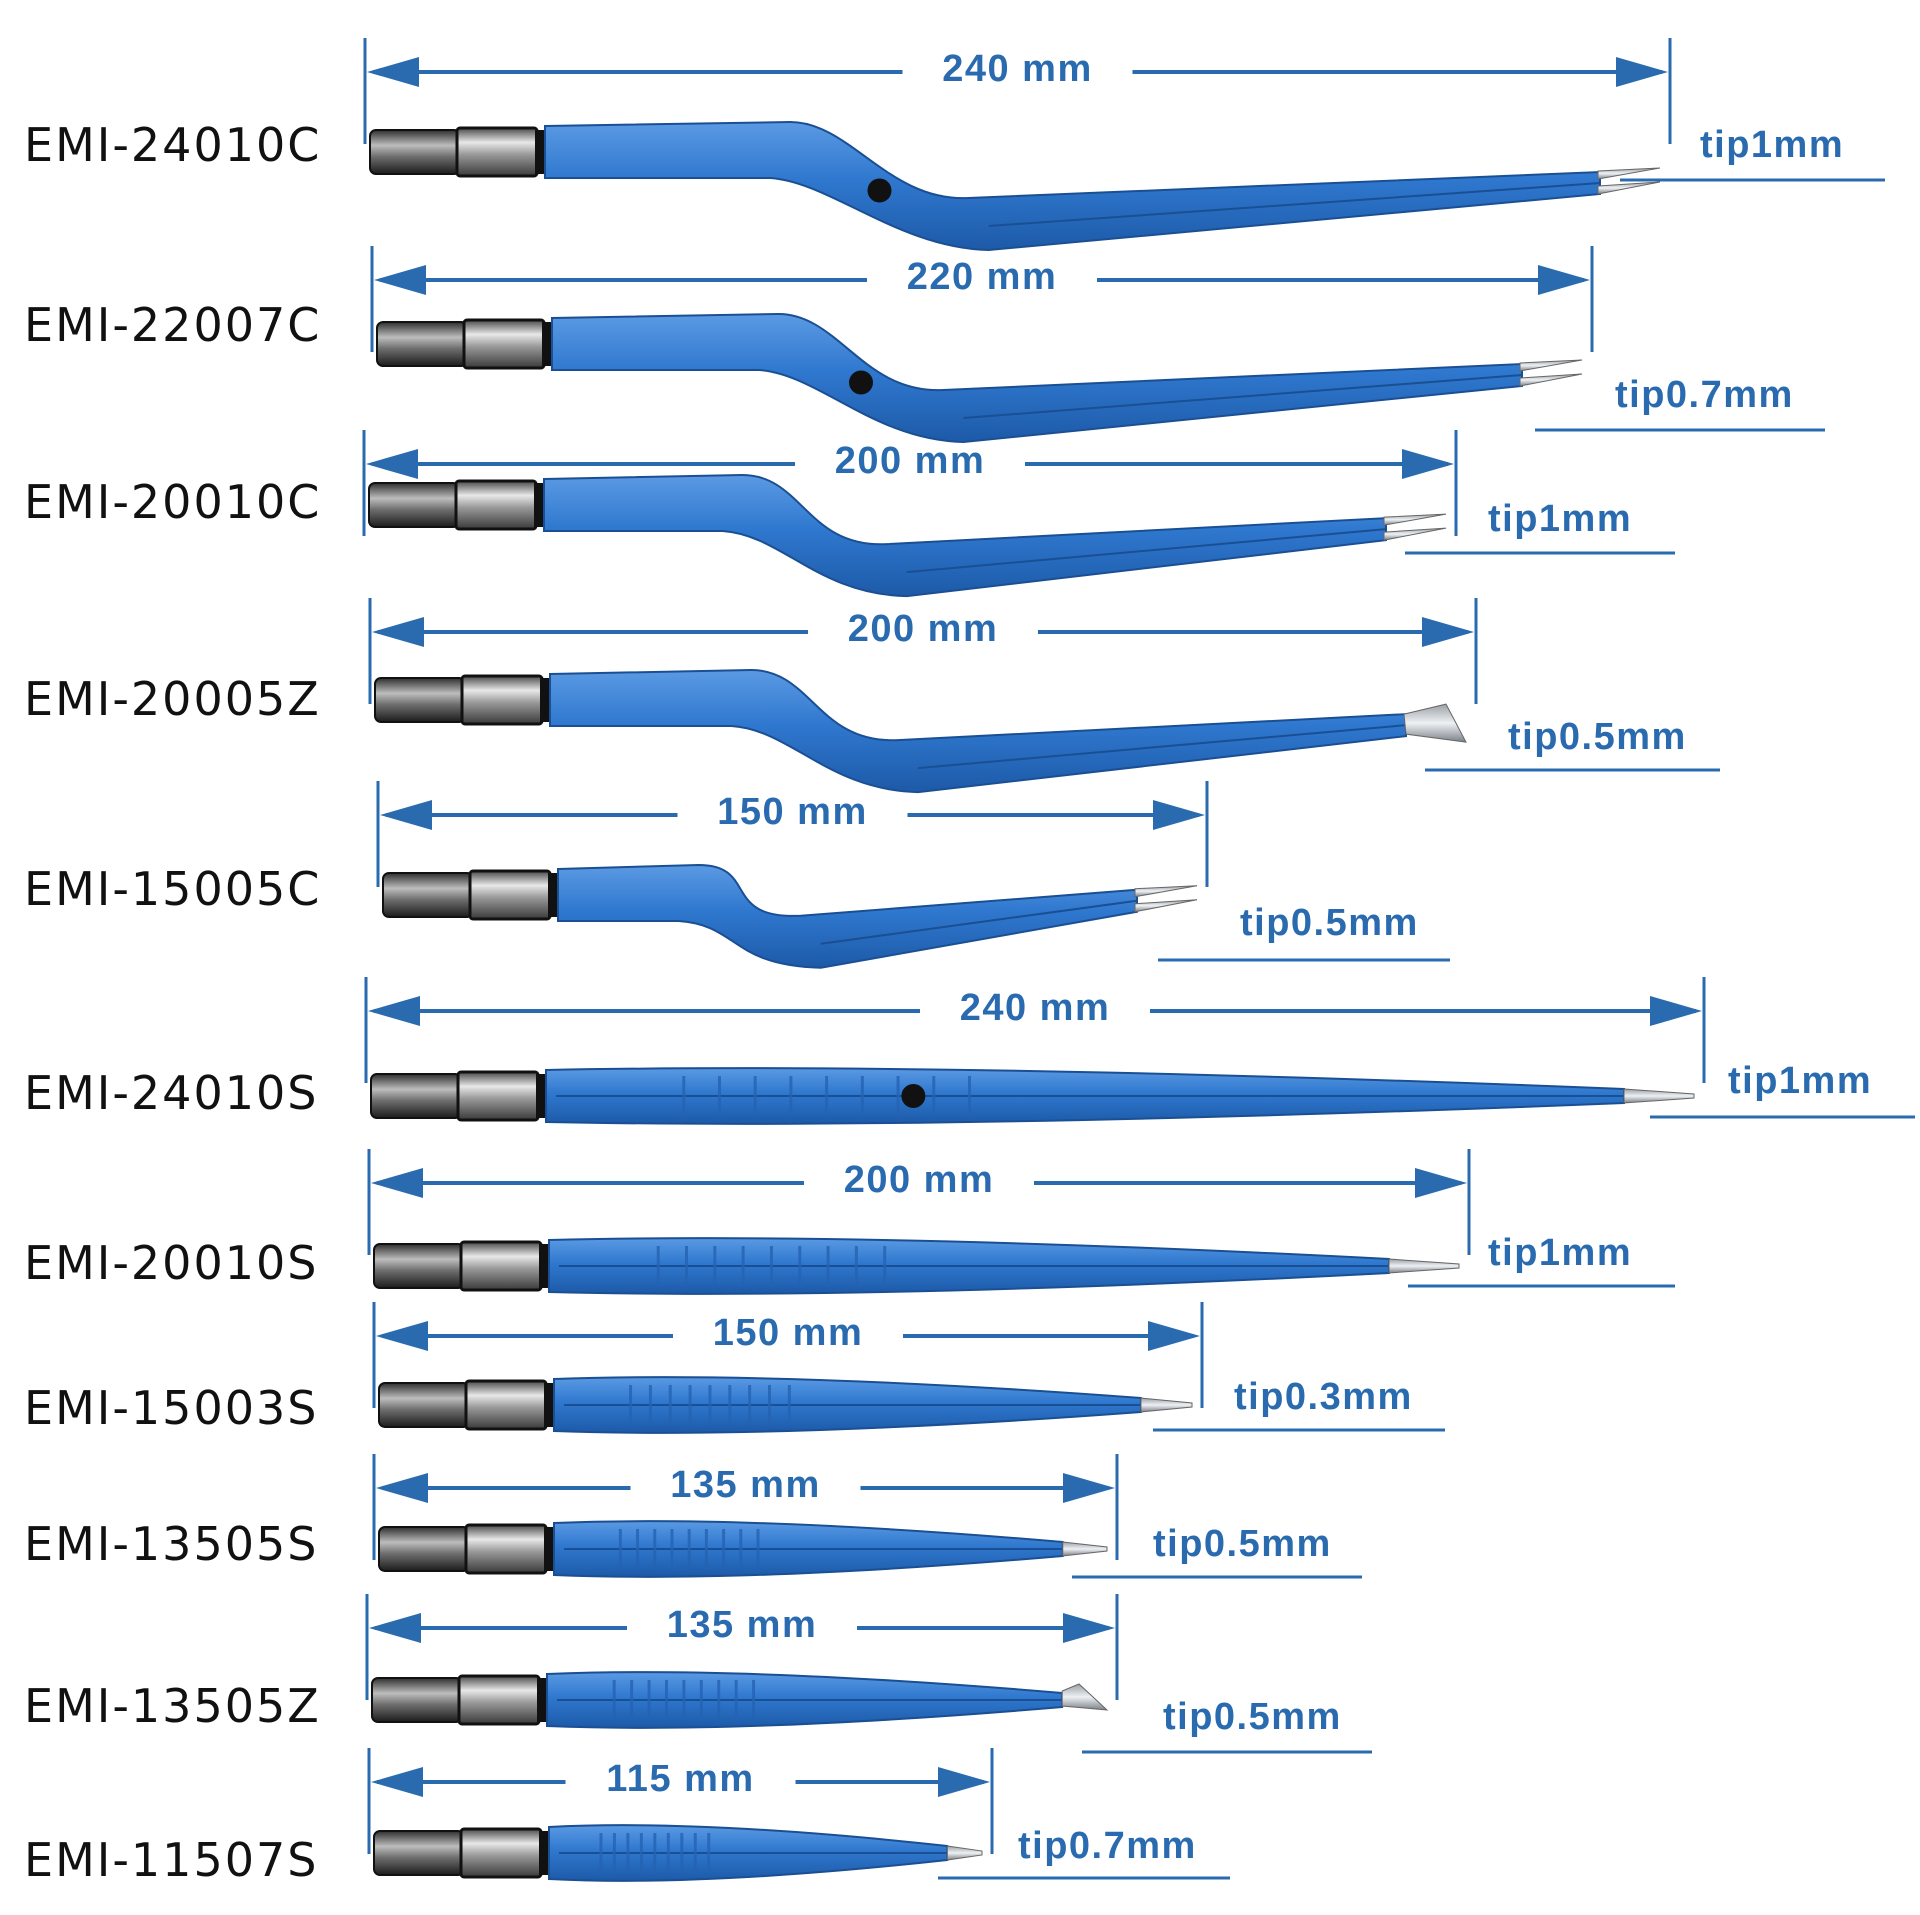 The width and height of the screenshot is (1920, 1915). Describe the element at coordinates (171, 1263) in the screenshot. I see `model-number: EMI-20010S` at that location.